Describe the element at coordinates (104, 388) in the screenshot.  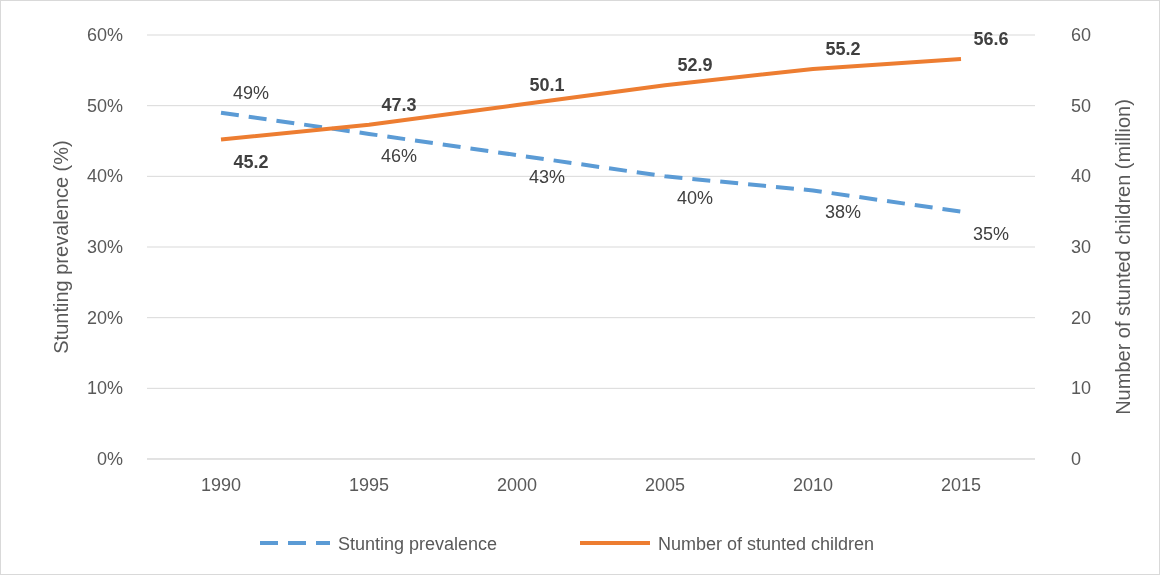
I see `y-tick-label: 10%` at that location.